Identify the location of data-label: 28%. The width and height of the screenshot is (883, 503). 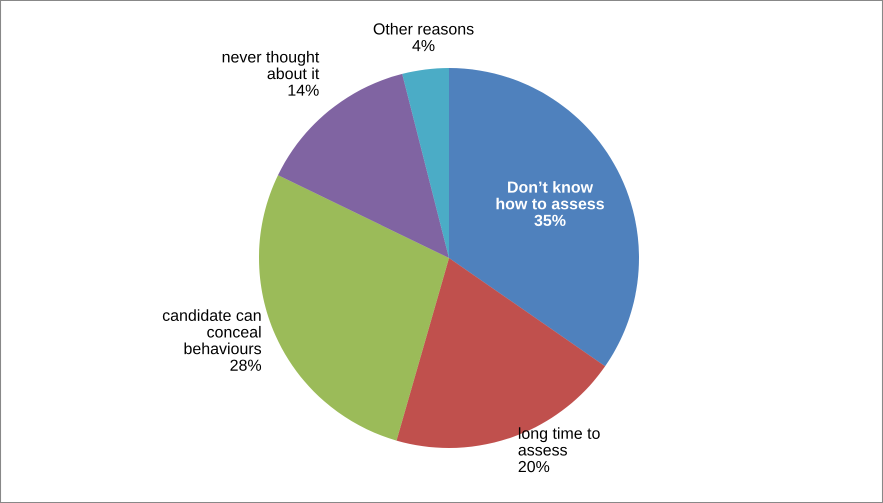
(246, 365).